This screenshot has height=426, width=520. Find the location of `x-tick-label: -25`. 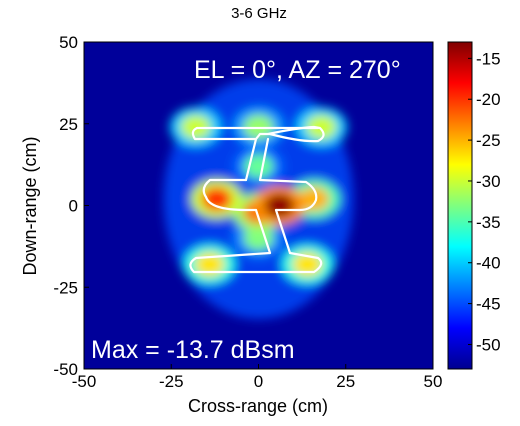

x-tick-label: -25 is located at coordinates (171, 381).